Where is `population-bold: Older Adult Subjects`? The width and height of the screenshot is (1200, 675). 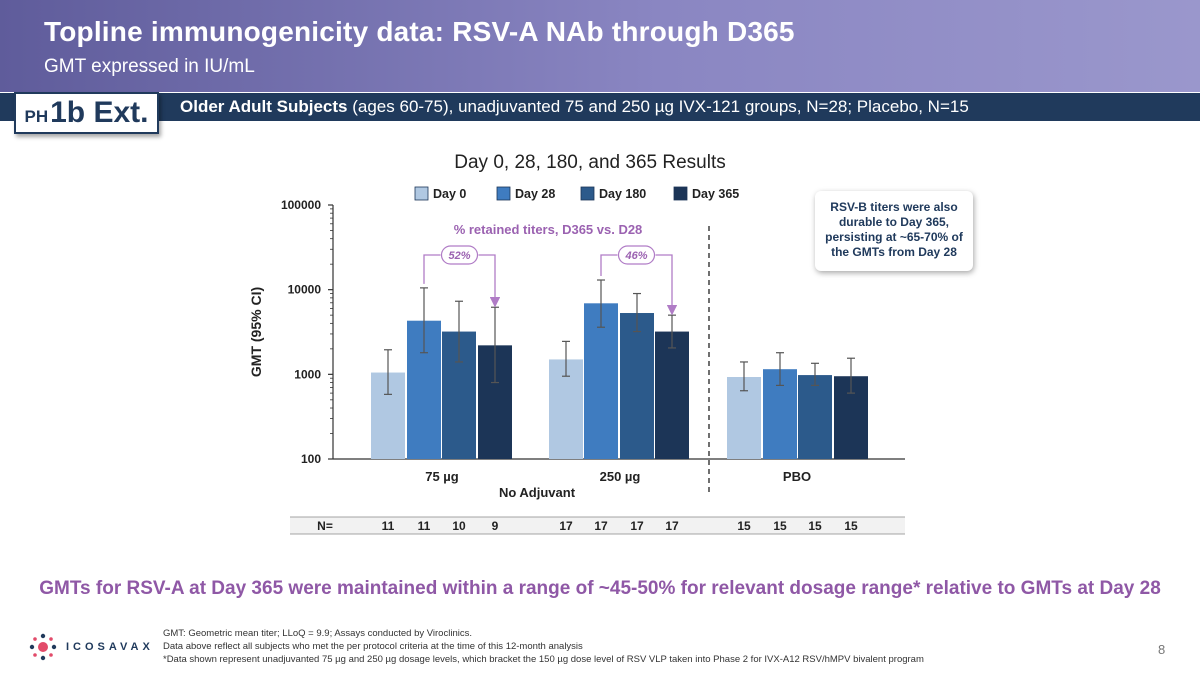 population-bold: Older Adult Subjects is located at coordinates (264, 106).